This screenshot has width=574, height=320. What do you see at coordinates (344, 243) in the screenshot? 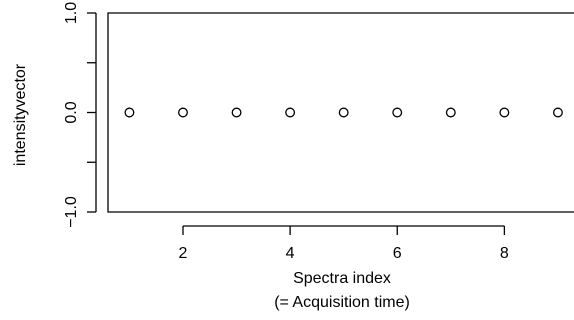
I see `x-axis: 2 4 6 8` at bounding box center [344, 243].